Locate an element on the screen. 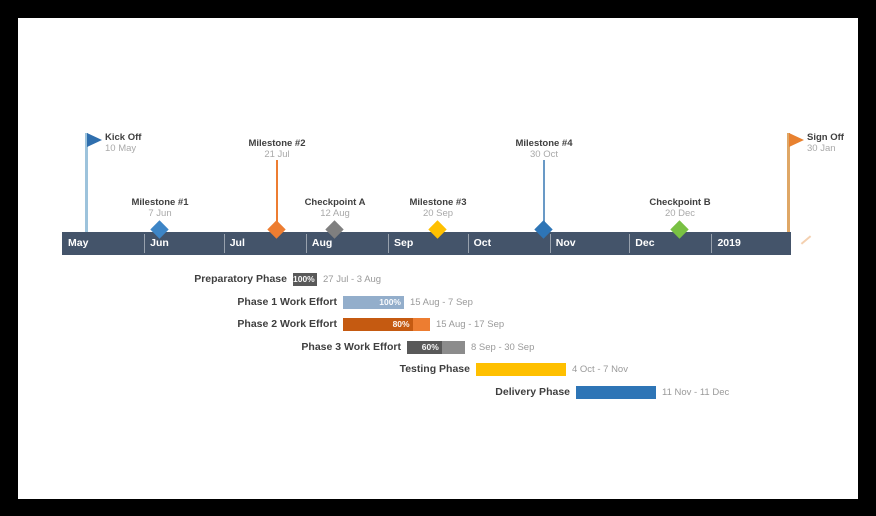 This screenshot has height=516, width=876. task-progress-fill: 80% is located at coordinates (378, 324).